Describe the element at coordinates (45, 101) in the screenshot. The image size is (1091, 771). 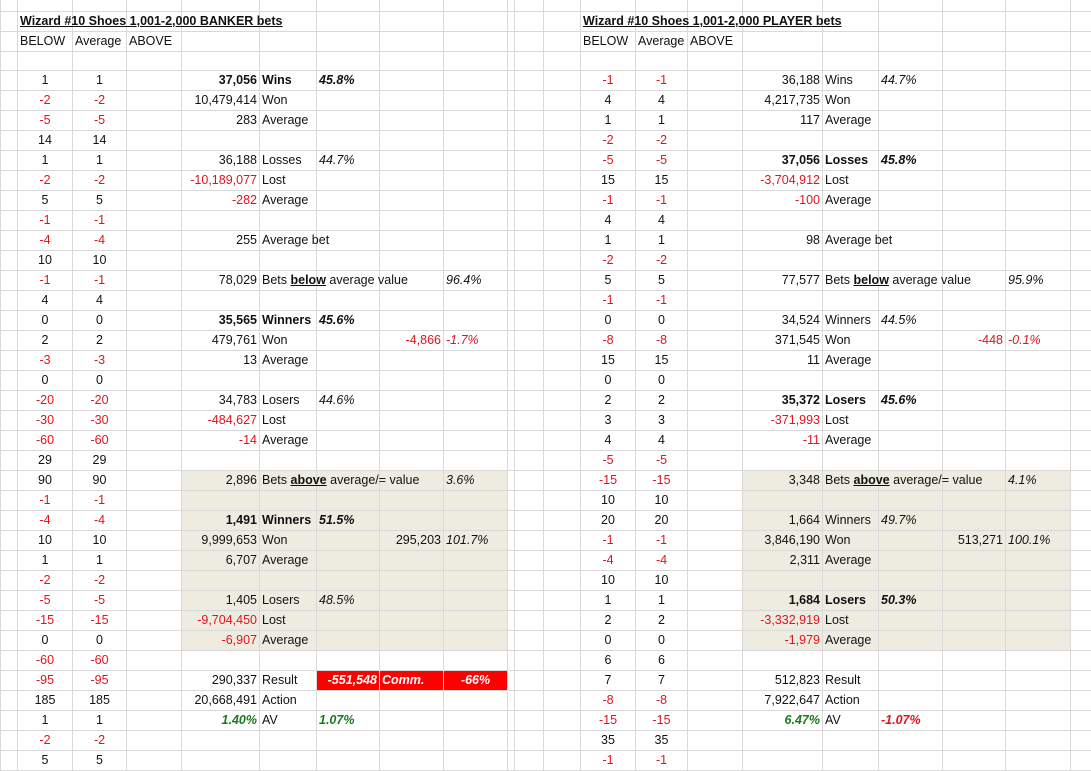
I see `cell: -2` at that location.